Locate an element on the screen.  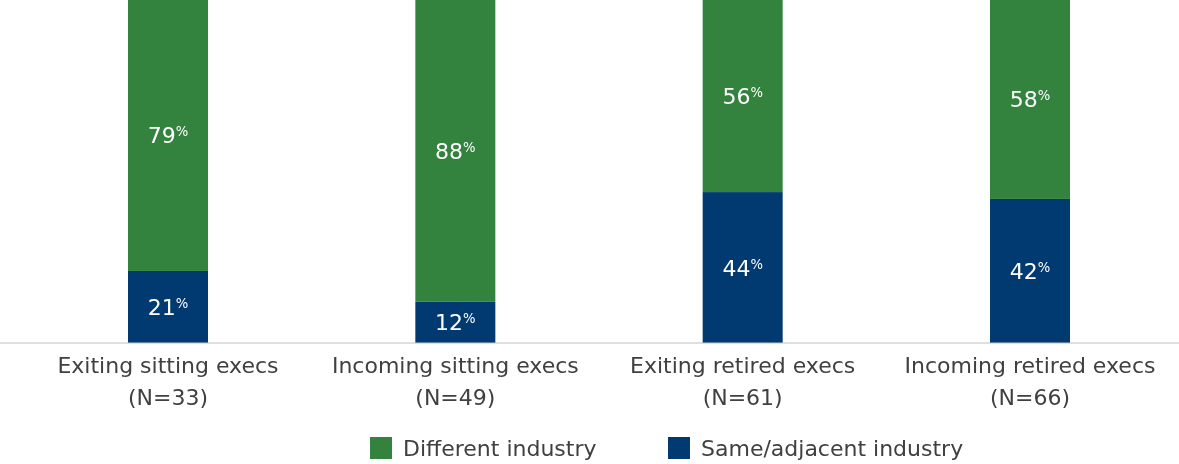
data-label: 21$^{%}$ is located at coordinates (168, 307).